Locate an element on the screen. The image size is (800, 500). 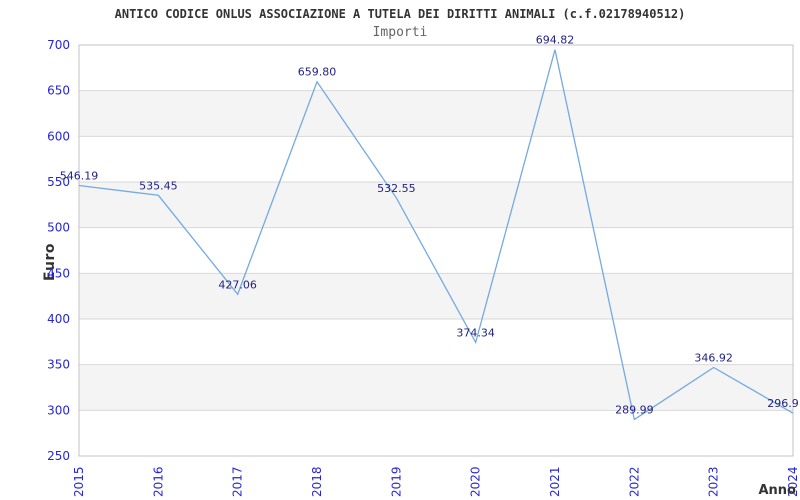
y-tick-label: 350 is located at coordinates (58, 365).